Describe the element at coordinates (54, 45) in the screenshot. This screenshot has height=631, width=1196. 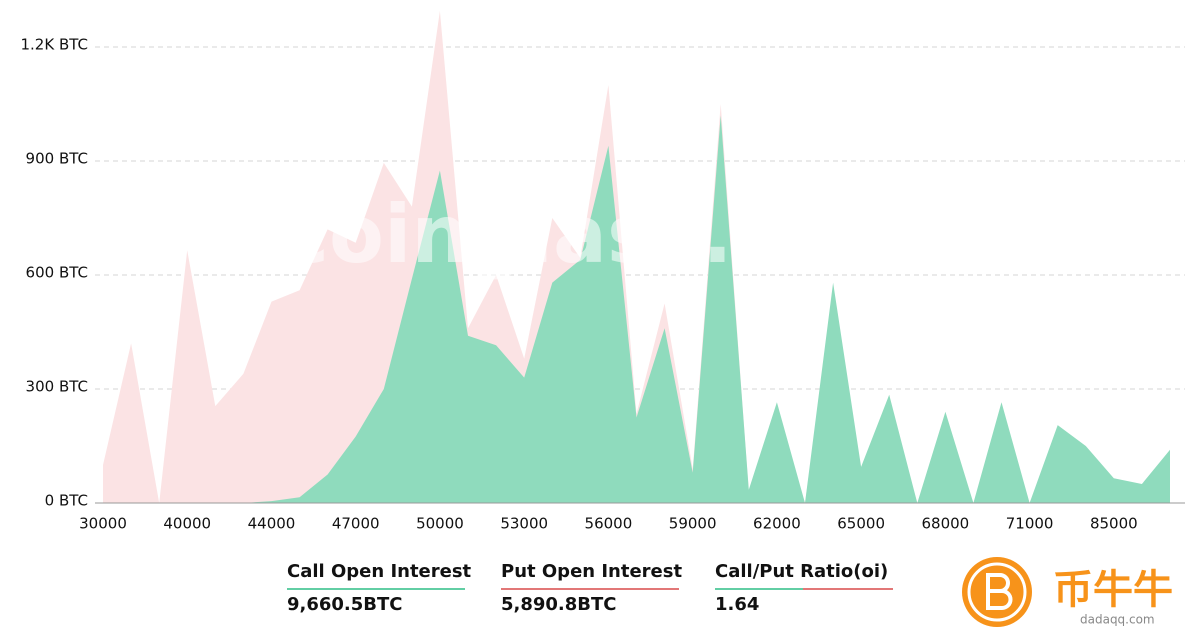
I see `y-tick-label: 1.2K BTC` at that location.